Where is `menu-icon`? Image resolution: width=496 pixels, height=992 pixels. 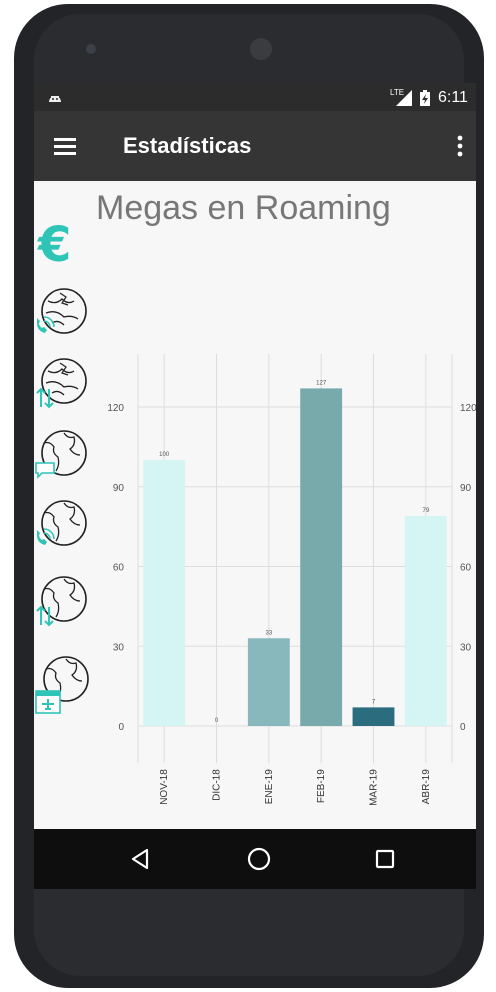
menu-icon is located at coordinates (65, 146).